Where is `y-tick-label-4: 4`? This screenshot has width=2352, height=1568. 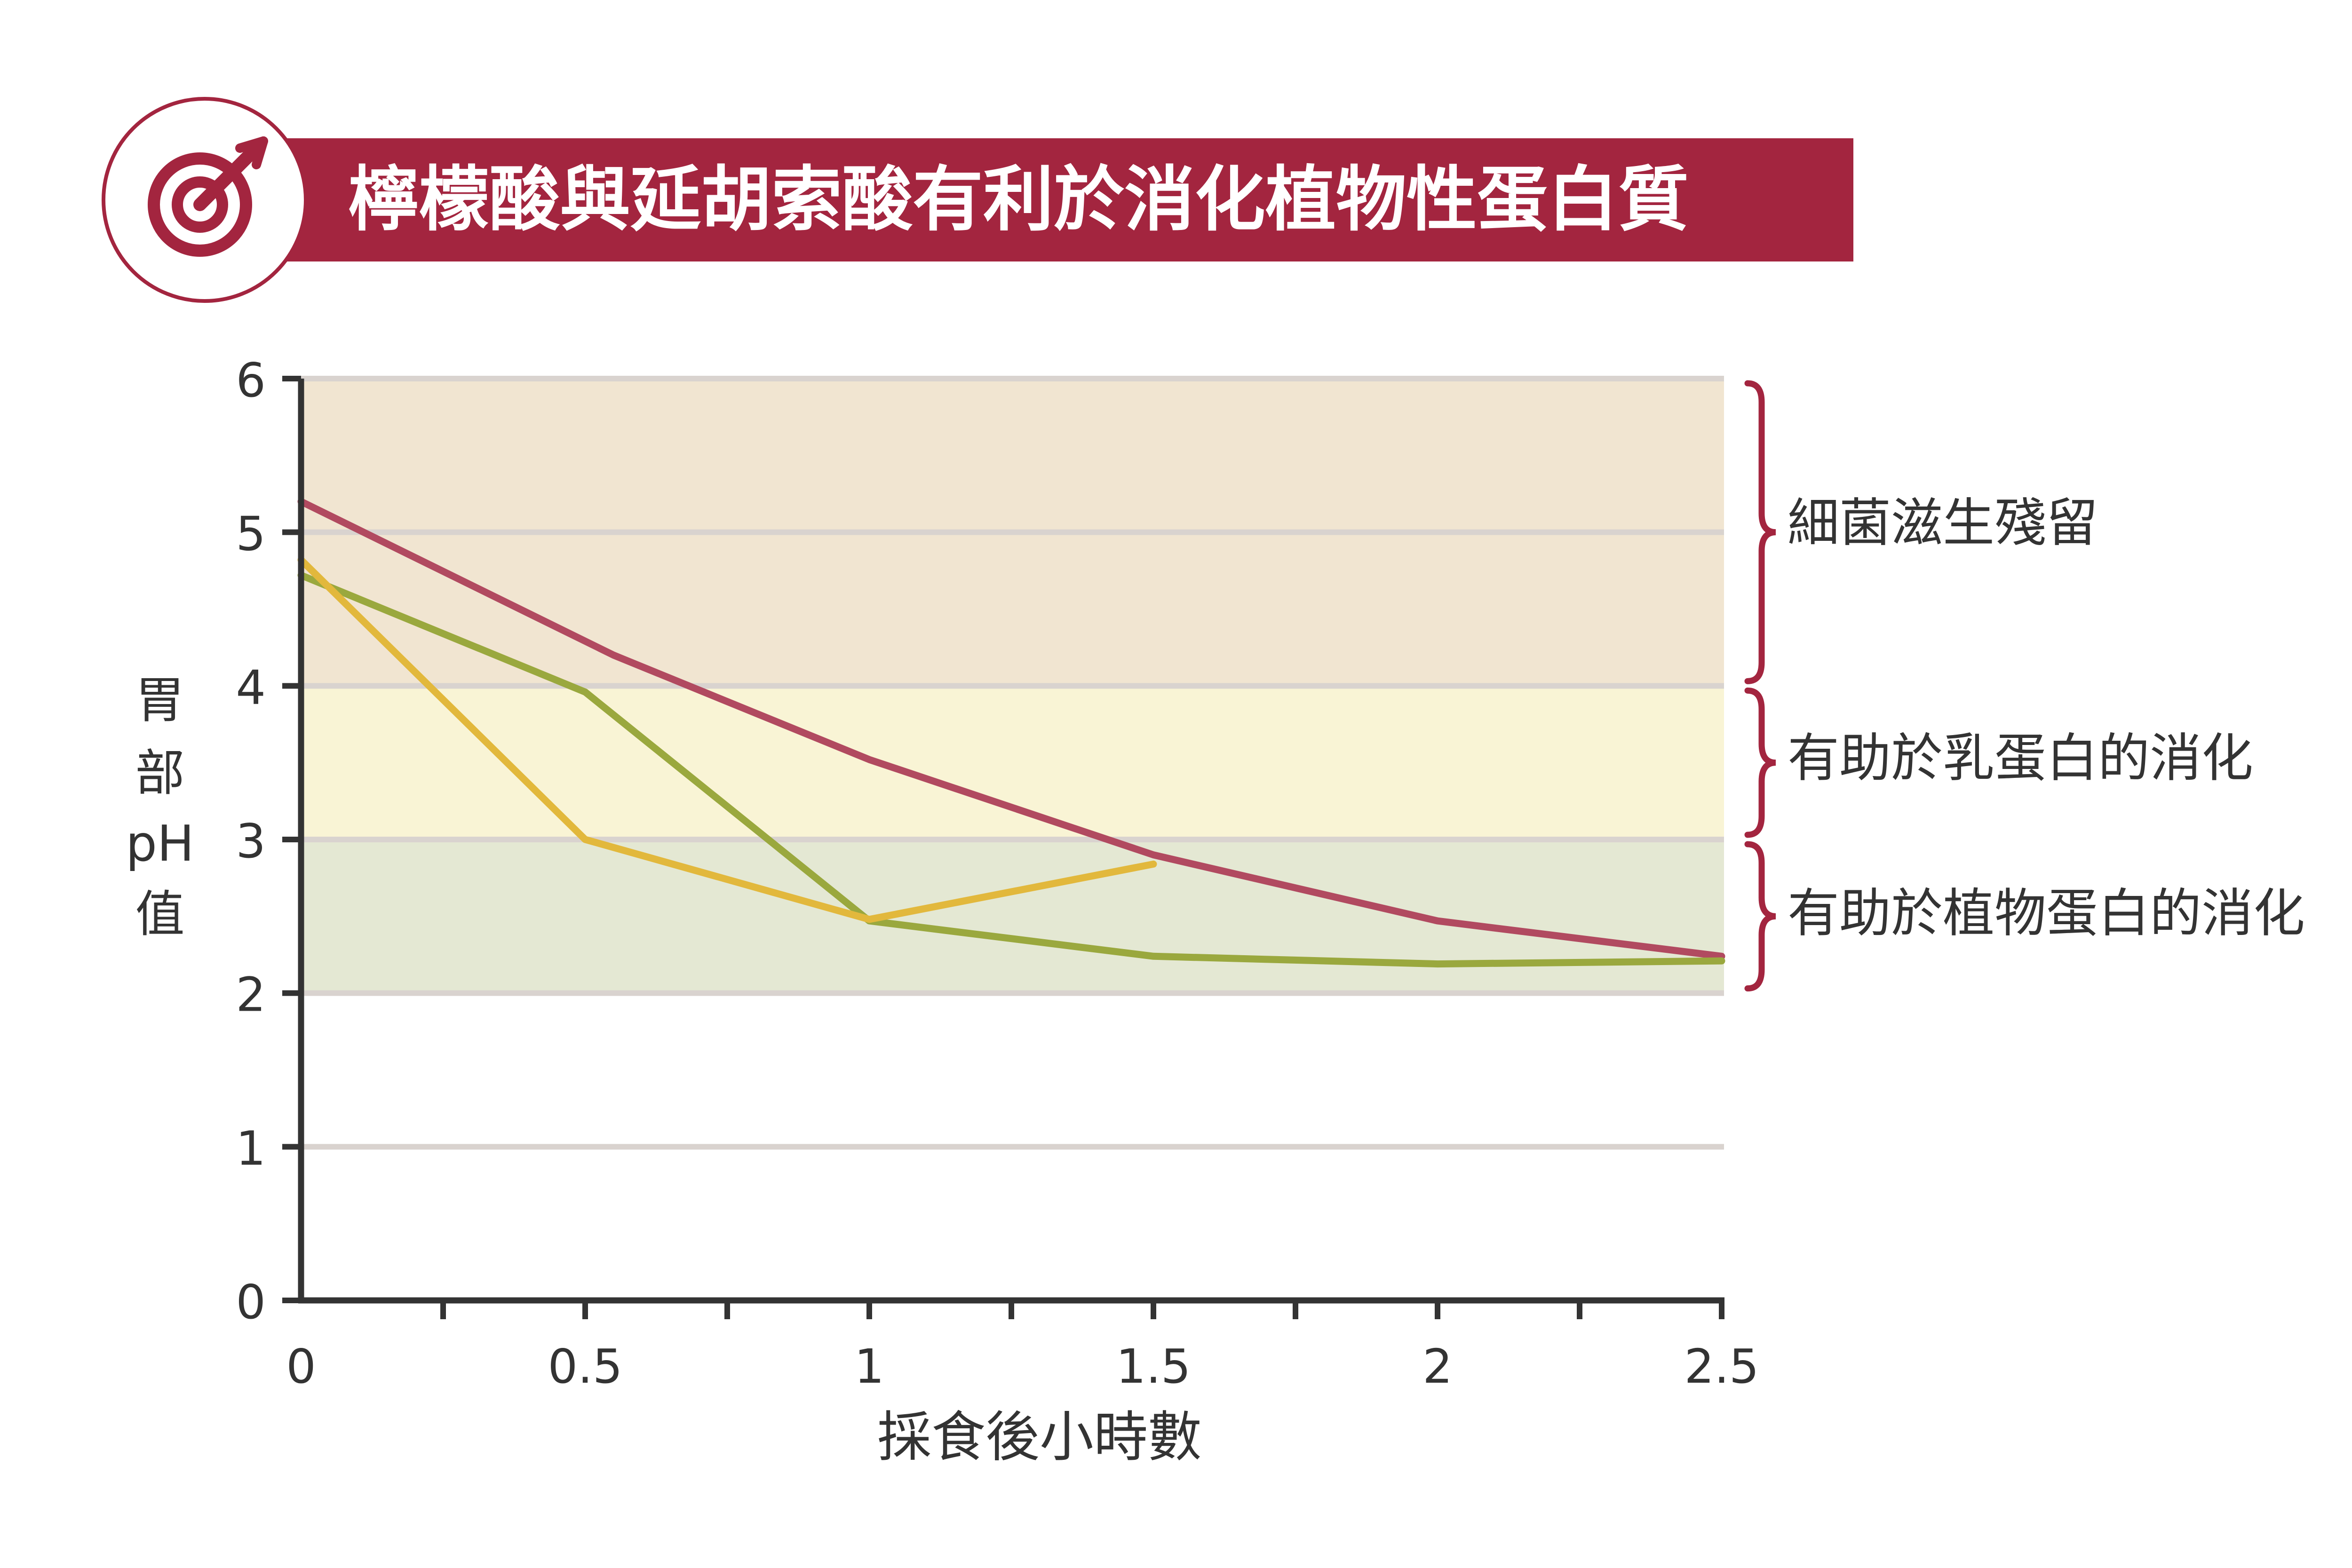
y-tick-label-4: 4 is located at coordinates (251, 687).